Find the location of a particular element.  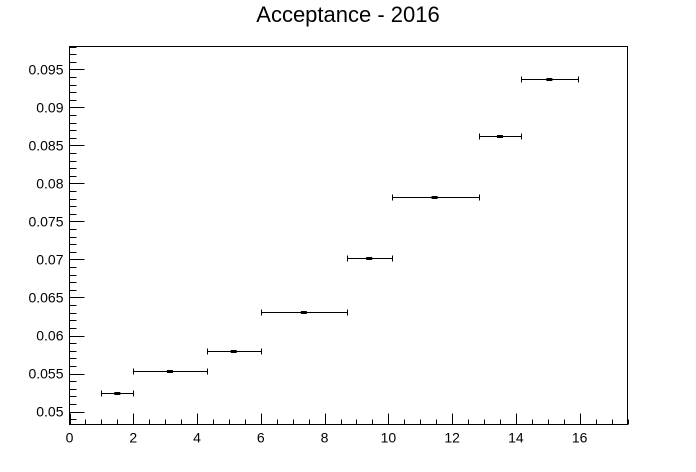

chart-title: Acceptance - 2016 is located at coordinates (347, 14).